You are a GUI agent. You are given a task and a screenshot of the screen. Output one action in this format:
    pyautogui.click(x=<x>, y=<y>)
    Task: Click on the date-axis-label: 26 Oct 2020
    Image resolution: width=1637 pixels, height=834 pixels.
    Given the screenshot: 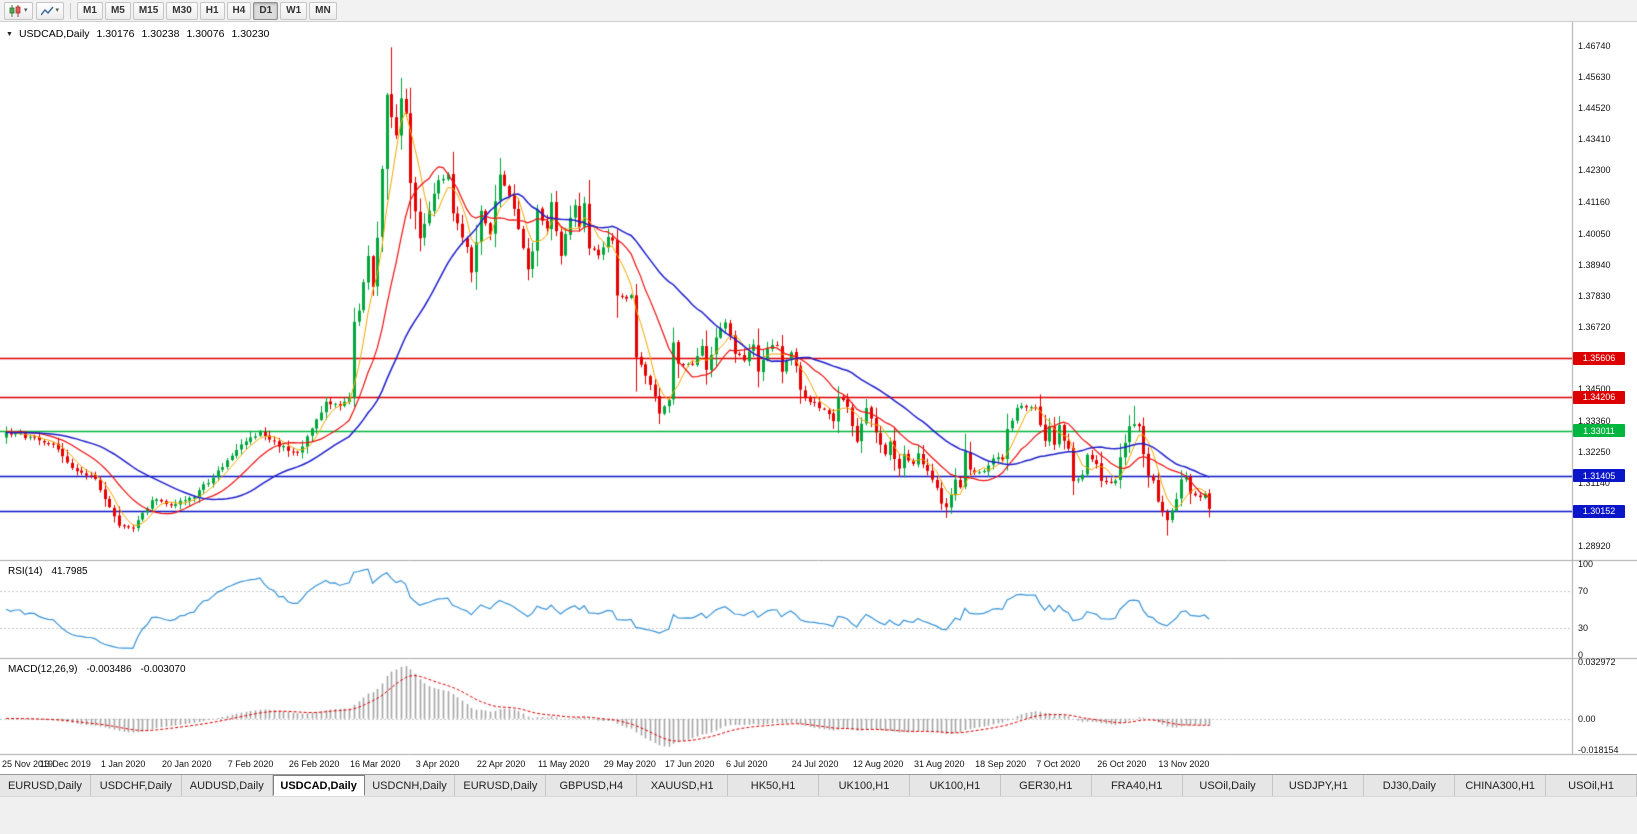 What is the action you would take?
    pyautogui.click(x=1122, y=764)
    